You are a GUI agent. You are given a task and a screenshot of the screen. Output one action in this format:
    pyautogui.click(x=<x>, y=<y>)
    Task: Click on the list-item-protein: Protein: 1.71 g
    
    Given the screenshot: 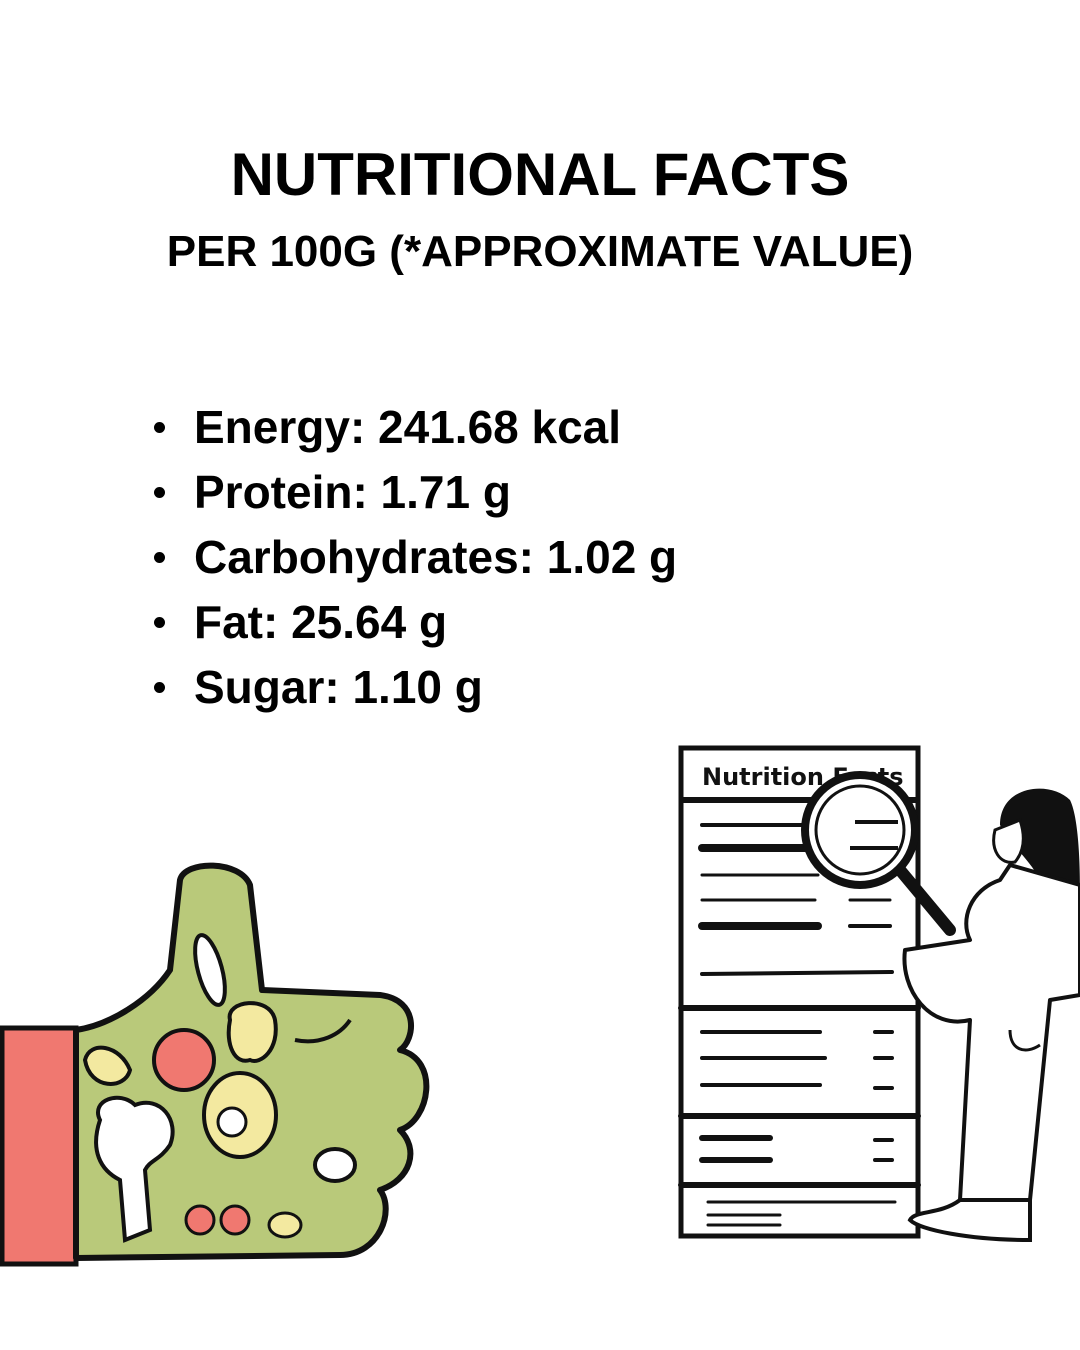 What is the action you would take?
    pyautogui.click(x=412, y=492)
    